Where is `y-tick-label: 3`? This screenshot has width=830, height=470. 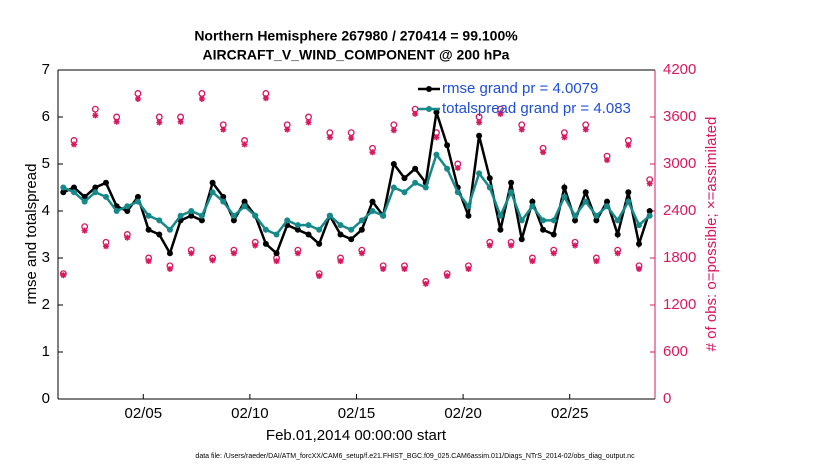 y-tick-label: 3 is located at coordinates (46, 257).